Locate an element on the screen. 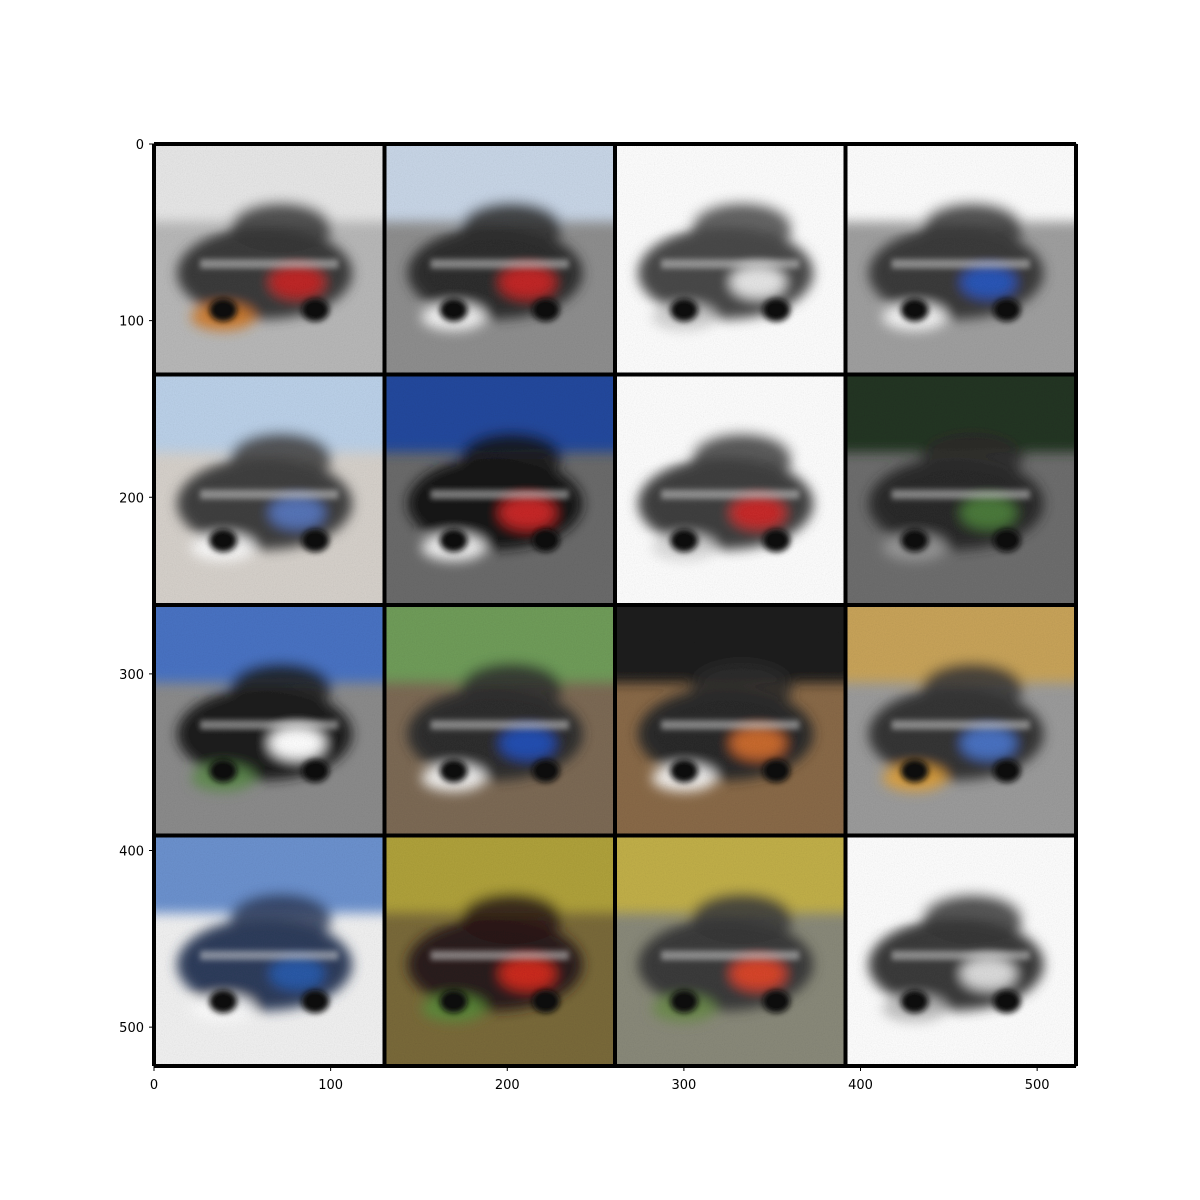 This screenshot has height=1200, width=1200. x-tick-label: 400 is located at coordinates (860, 1085).